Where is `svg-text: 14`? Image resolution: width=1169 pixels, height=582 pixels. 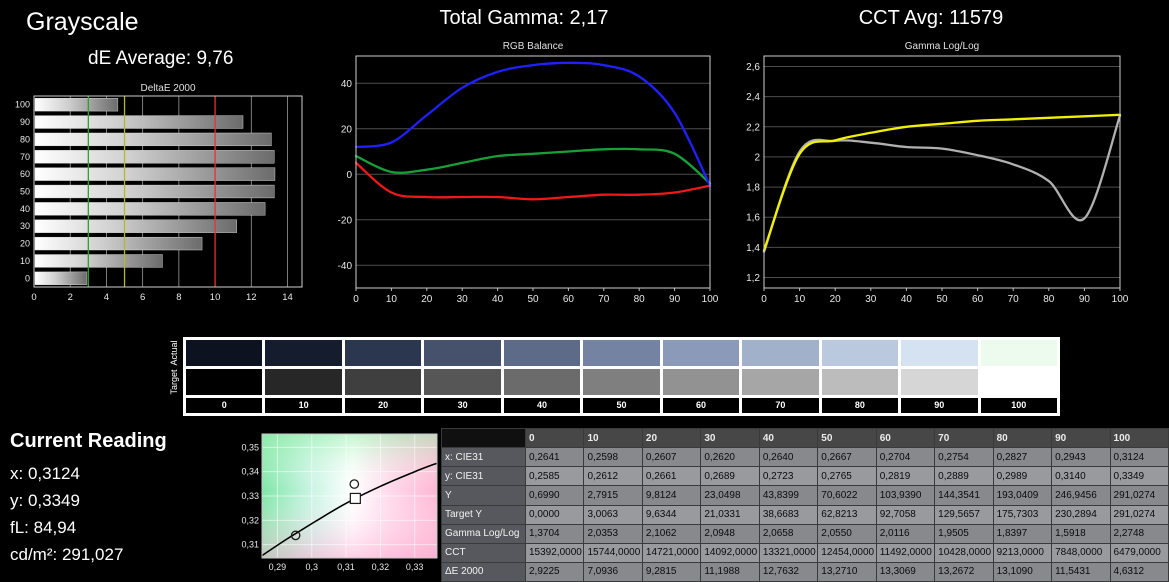 svg-text: 14 is located at coordinates (287, 297).